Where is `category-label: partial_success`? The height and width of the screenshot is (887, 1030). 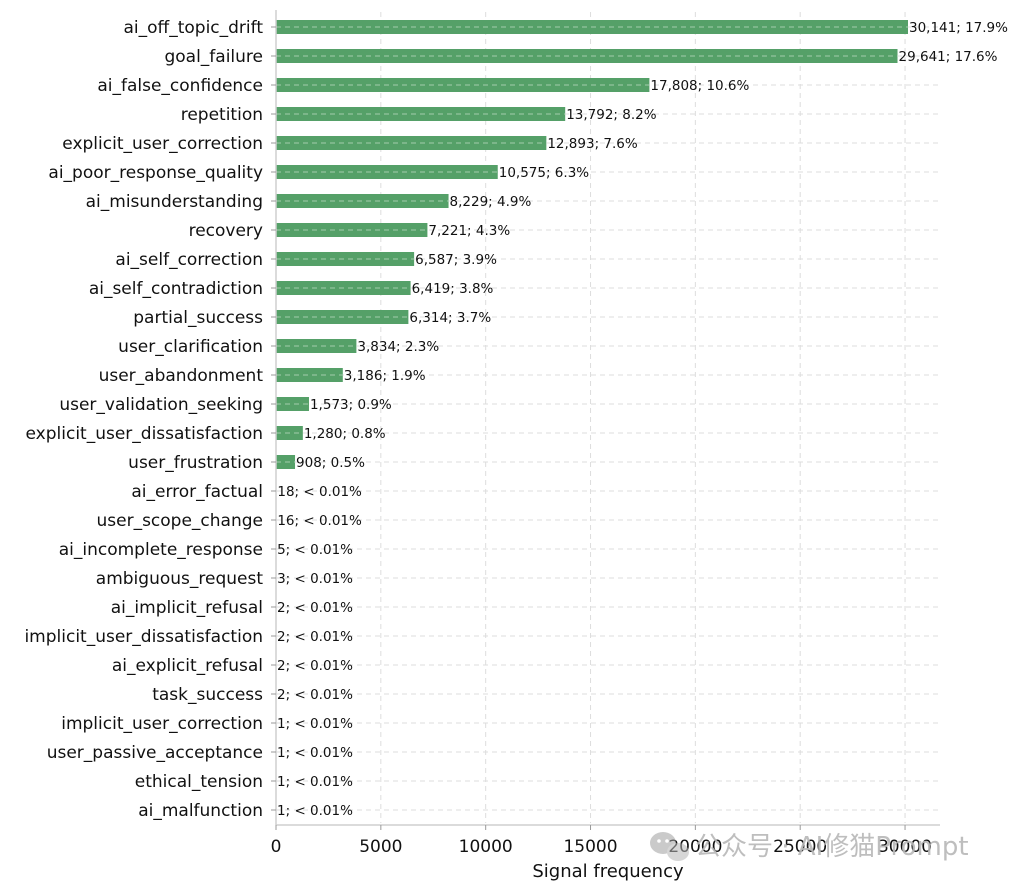
category-label: partial_success is located at coordinates (198, 318).